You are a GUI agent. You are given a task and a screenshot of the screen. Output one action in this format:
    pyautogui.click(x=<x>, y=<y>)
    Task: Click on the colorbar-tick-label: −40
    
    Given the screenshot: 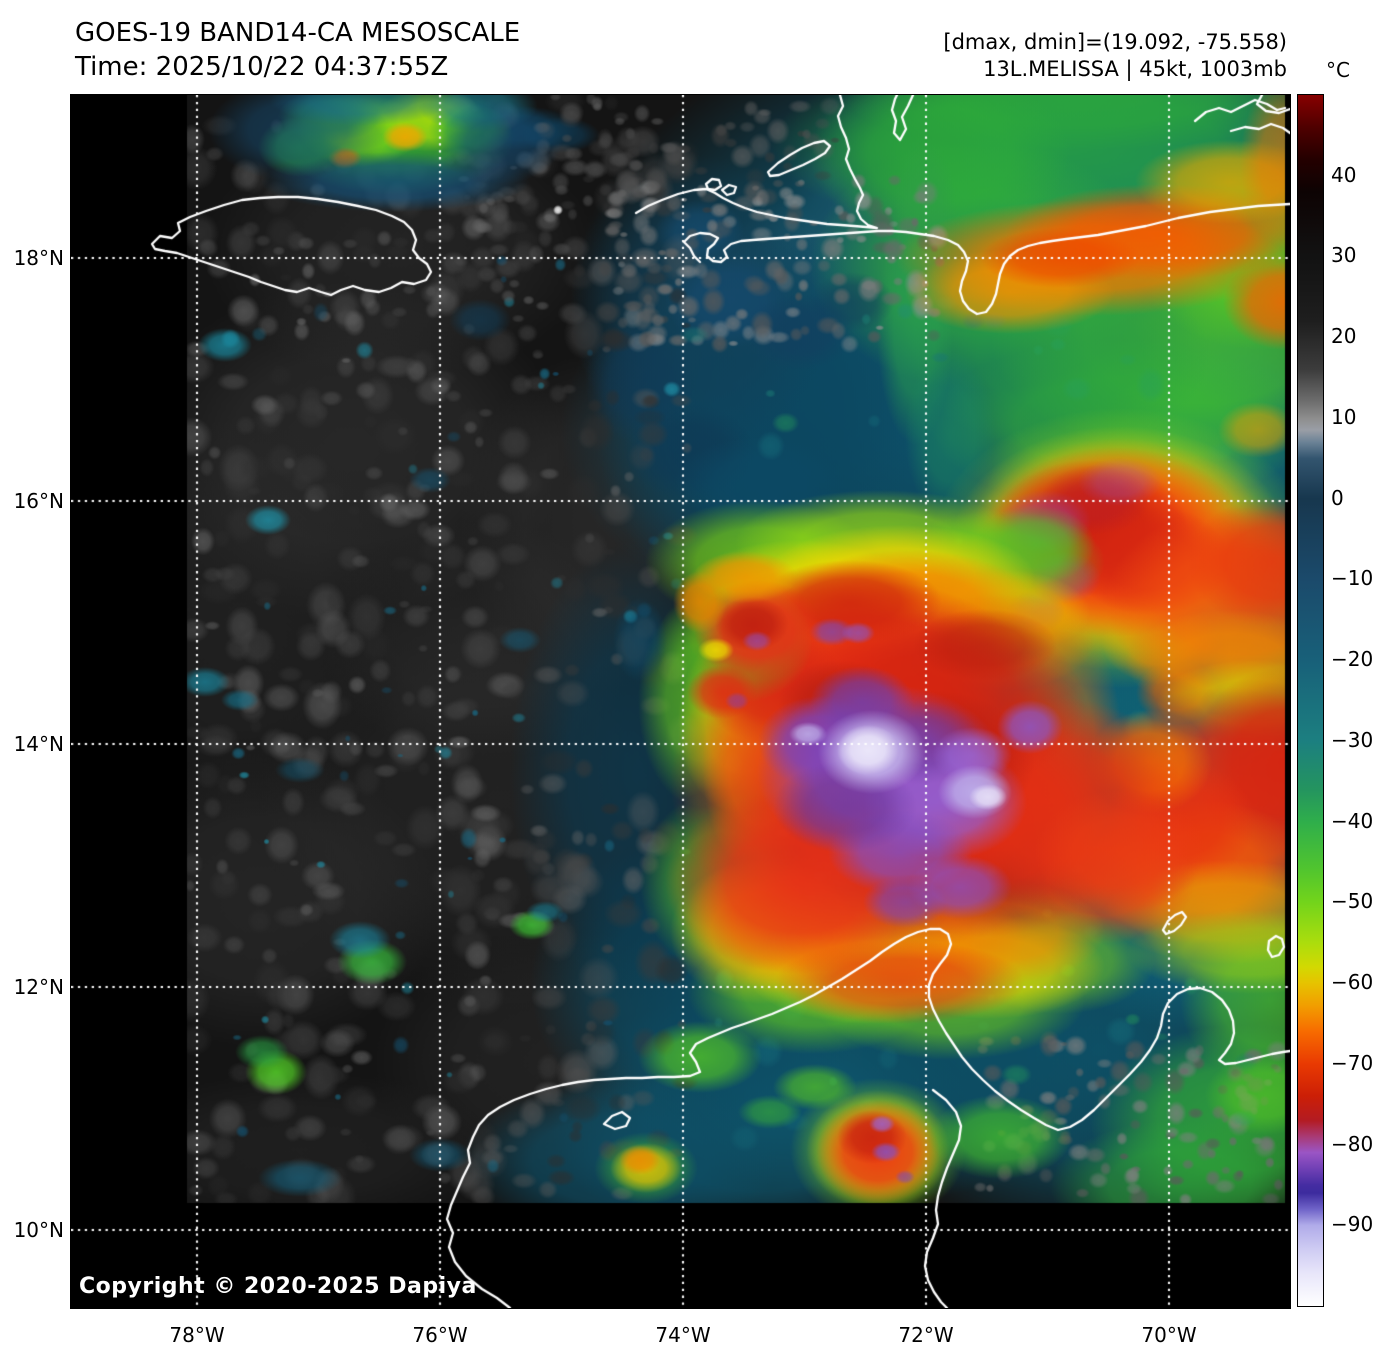 What is the action you would take?
    pyautogui.click(x=1352, y=820)
    